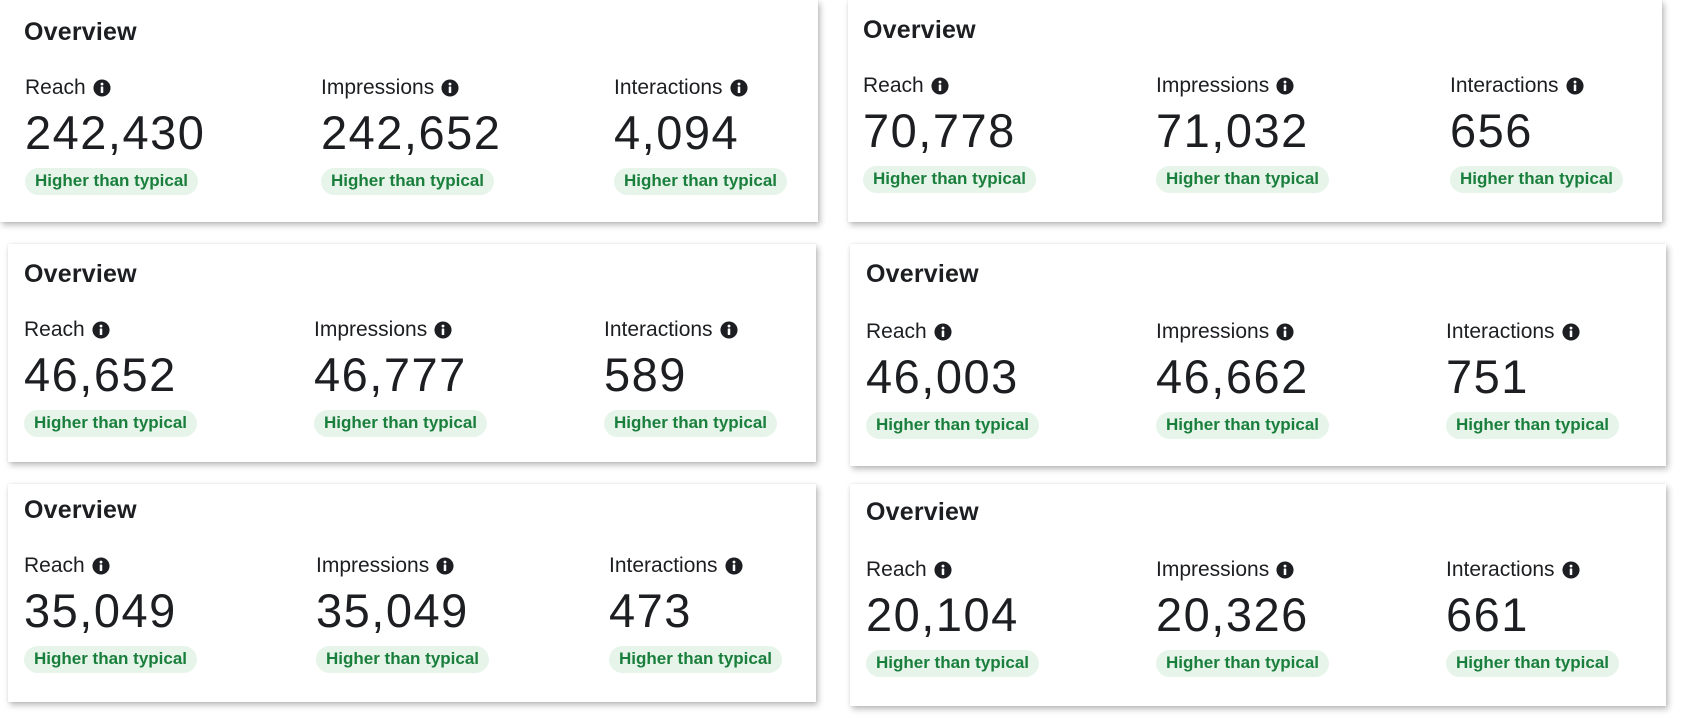 This screenshot has height=720, width=1681. Describe the element at coordinates (1232, 376) in the screenshot. I see `metric-value: 46,662` at that location.